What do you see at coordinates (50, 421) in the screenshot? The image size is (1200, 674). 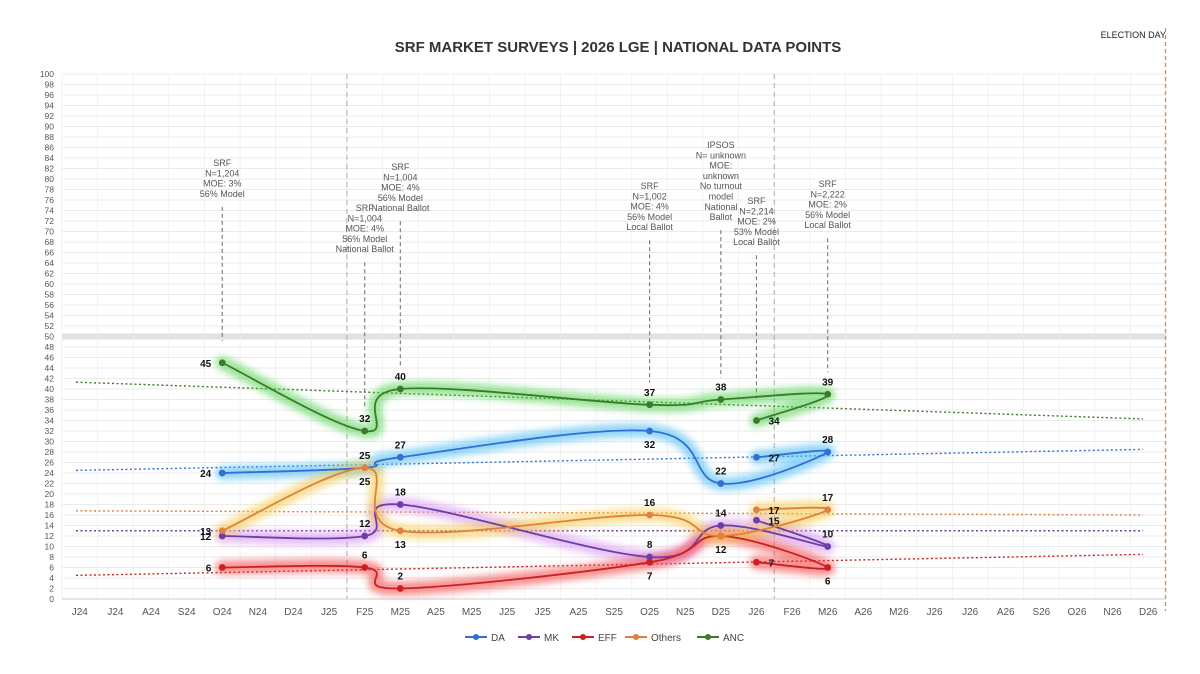 I see `y-tick-label: 34` at bounding box center [50, 421].